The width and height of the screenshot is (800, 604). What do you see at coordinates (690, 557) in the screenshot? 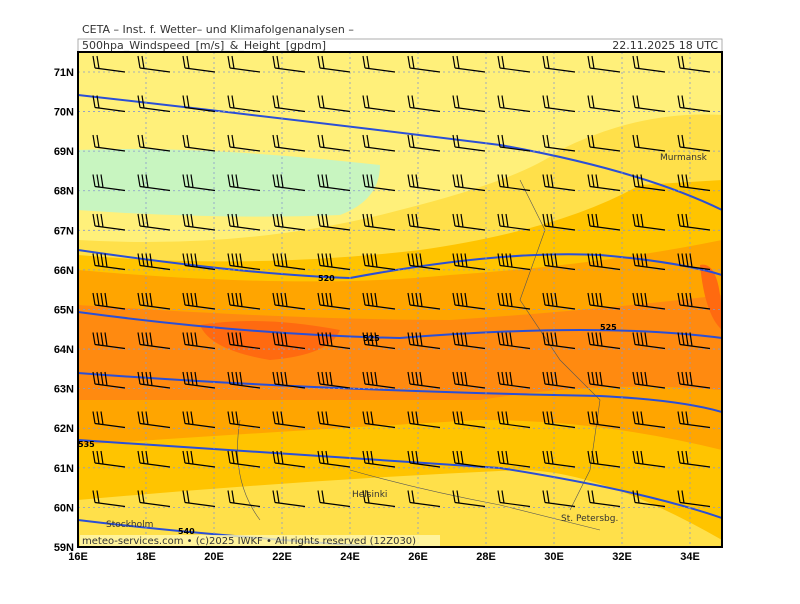
I see `lon-label: 34E` at bounding box center [690, 557].